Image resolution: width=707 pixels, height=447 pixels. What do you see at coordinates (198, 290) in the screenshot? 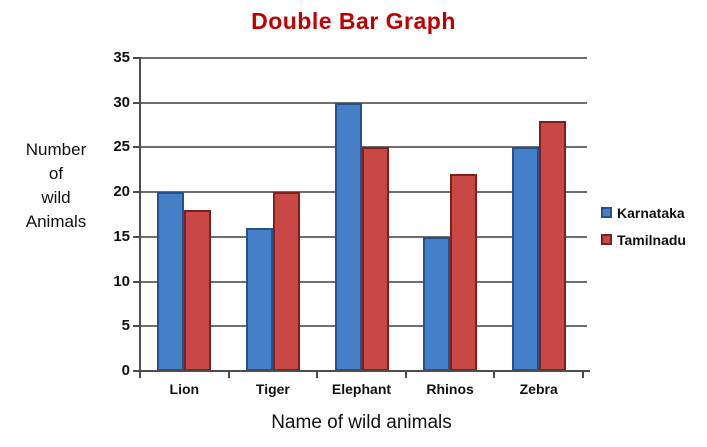
I see `bar-tamilnadu-lion` at bounding box center [198, 290].